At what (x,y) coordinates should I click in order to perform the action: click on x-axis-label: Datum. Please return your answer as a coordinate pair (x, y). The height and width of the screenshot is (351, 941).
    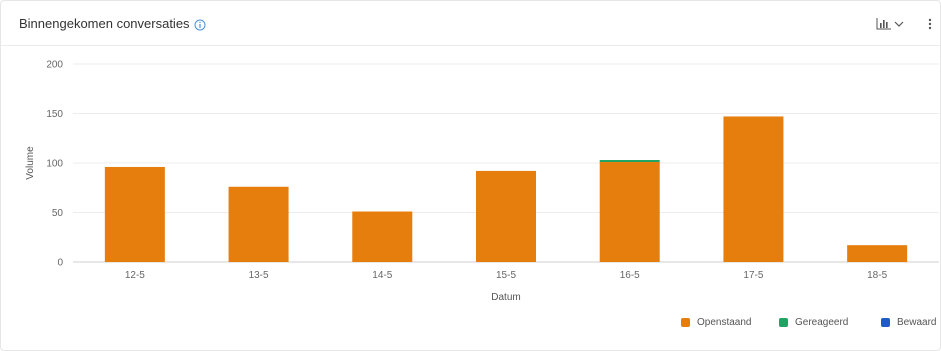
    Looking at the image, I should click on (505, 297).